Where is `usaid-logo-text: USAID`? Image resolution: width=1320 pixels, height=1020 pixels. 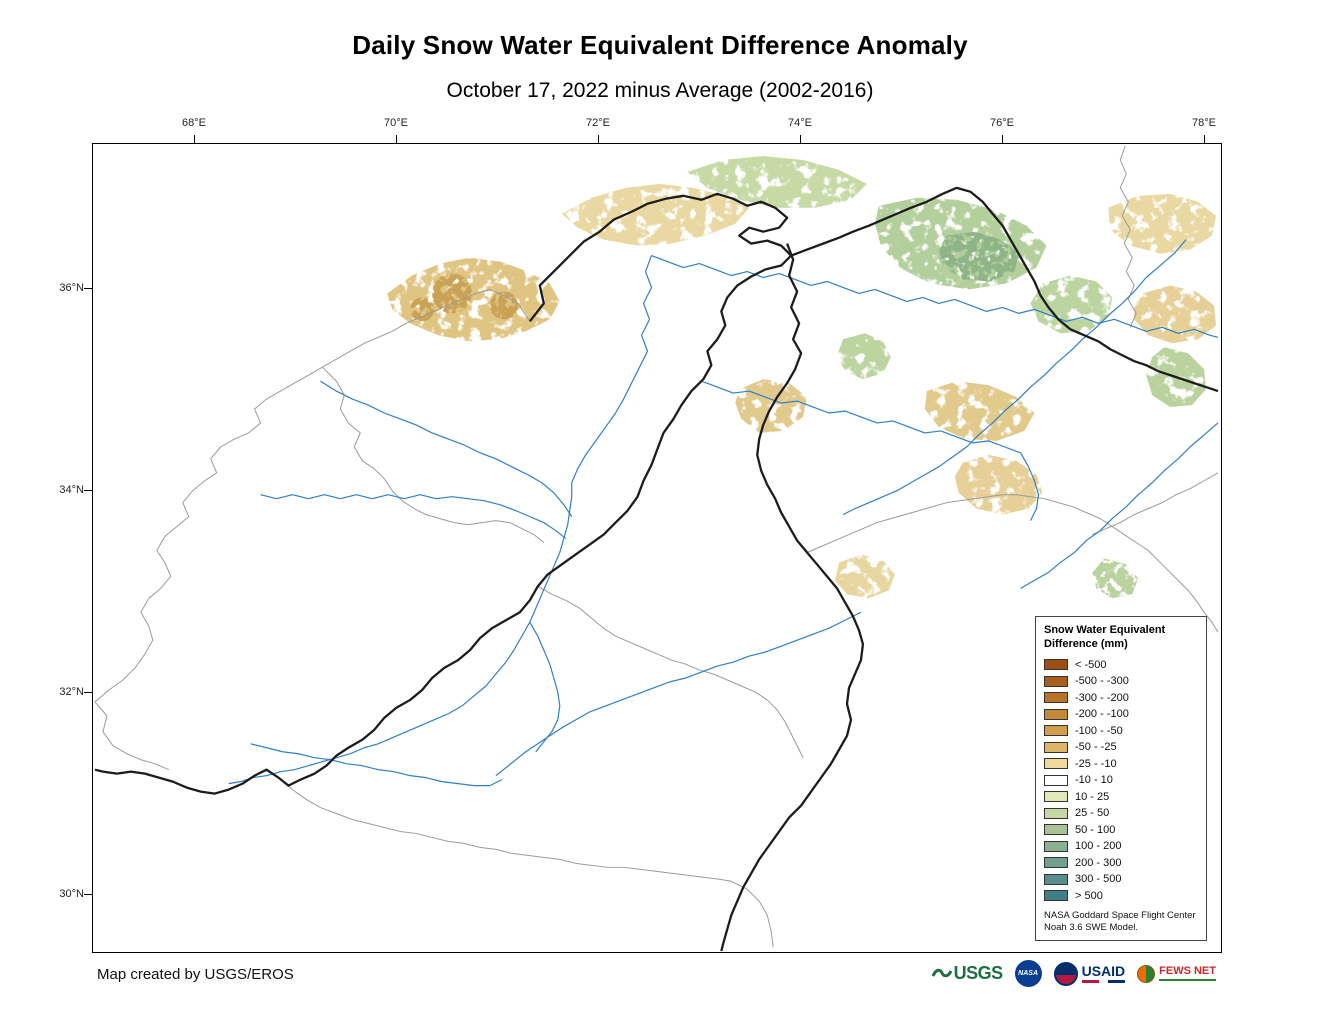
usaid-logo-text: USAID is located at coordinates (1103, 971).